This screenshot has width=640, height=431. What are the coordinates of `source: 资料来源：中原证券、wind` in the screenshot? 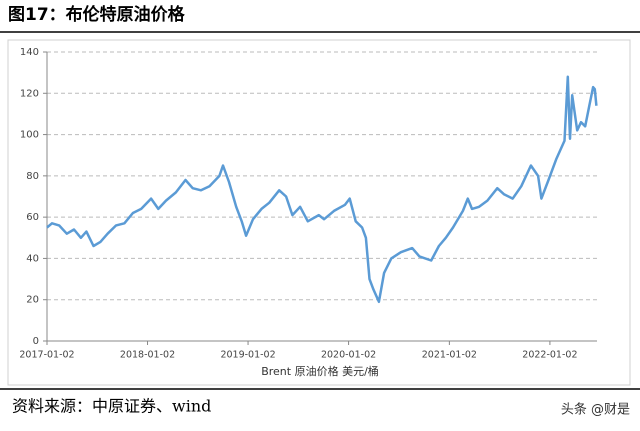 It's located at (111, 406).